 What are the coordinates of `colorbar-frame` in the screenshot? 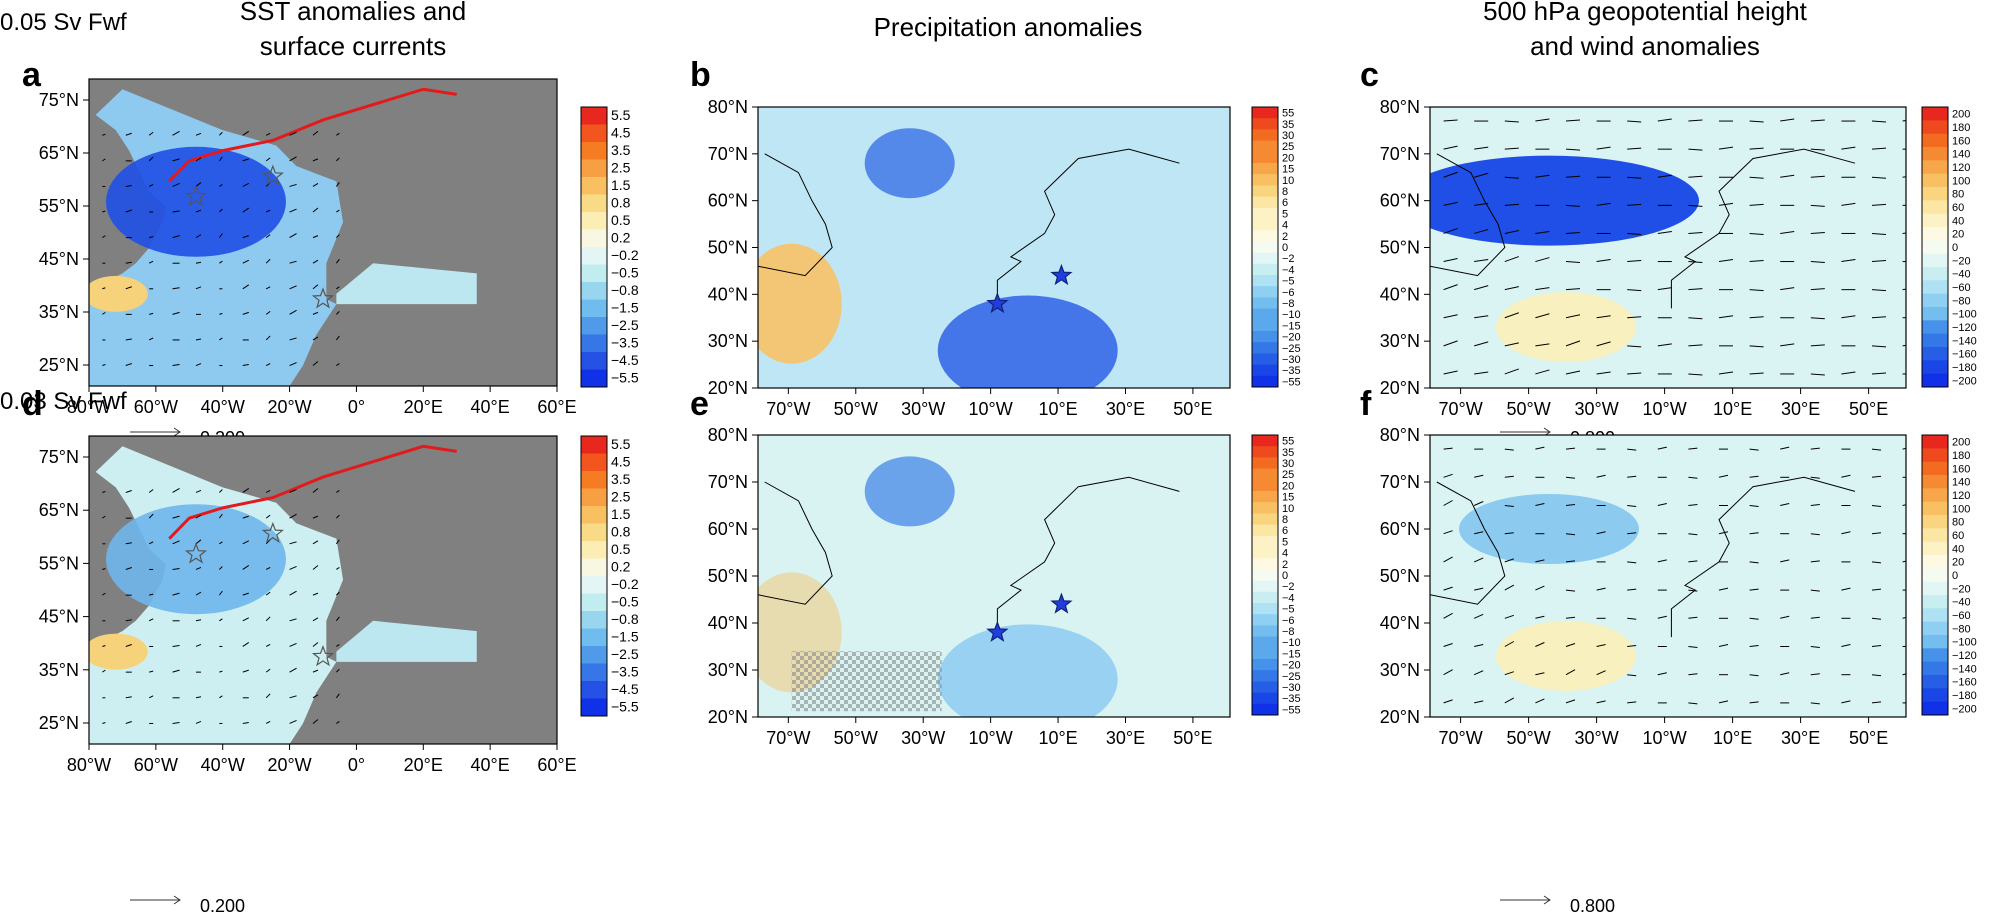 It's located at (1935, 575).